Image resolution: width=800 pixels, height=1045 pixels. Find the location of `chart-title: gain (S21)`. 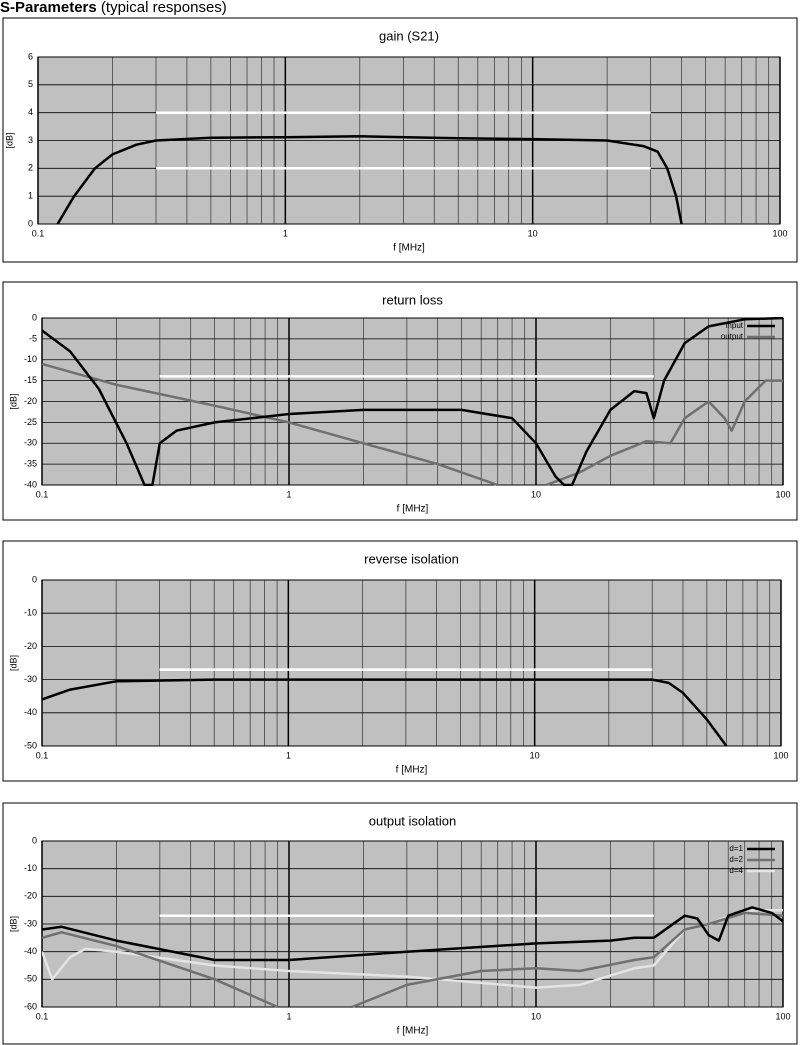

chart-title: gain (S21) is located at coordinates (409, 35).